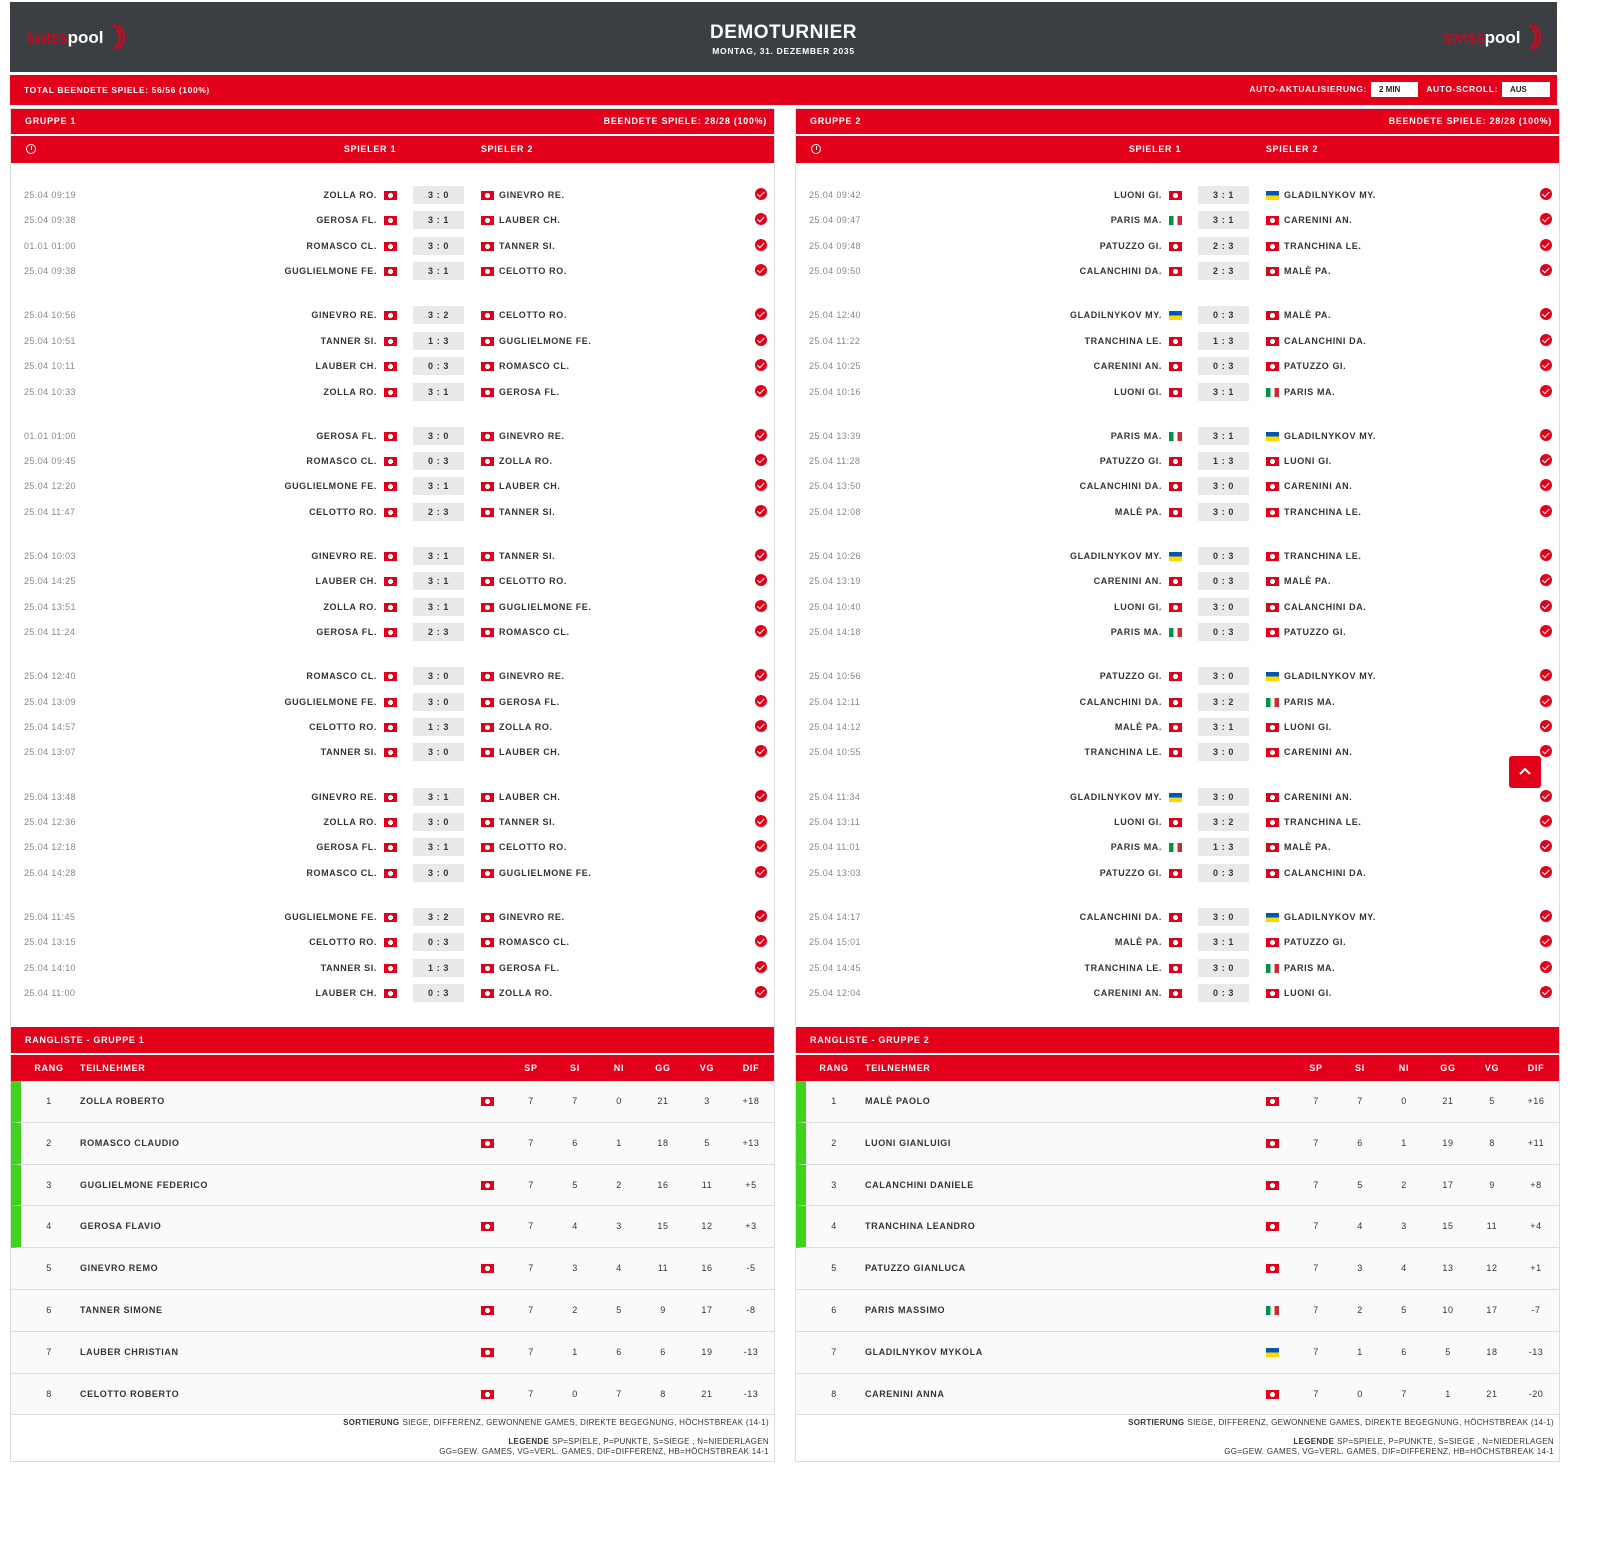  What do you see at coordinates (835, 727) in the screenshot?
I see `match-time: 25.04 14:12` at bounding box center [835, 727].